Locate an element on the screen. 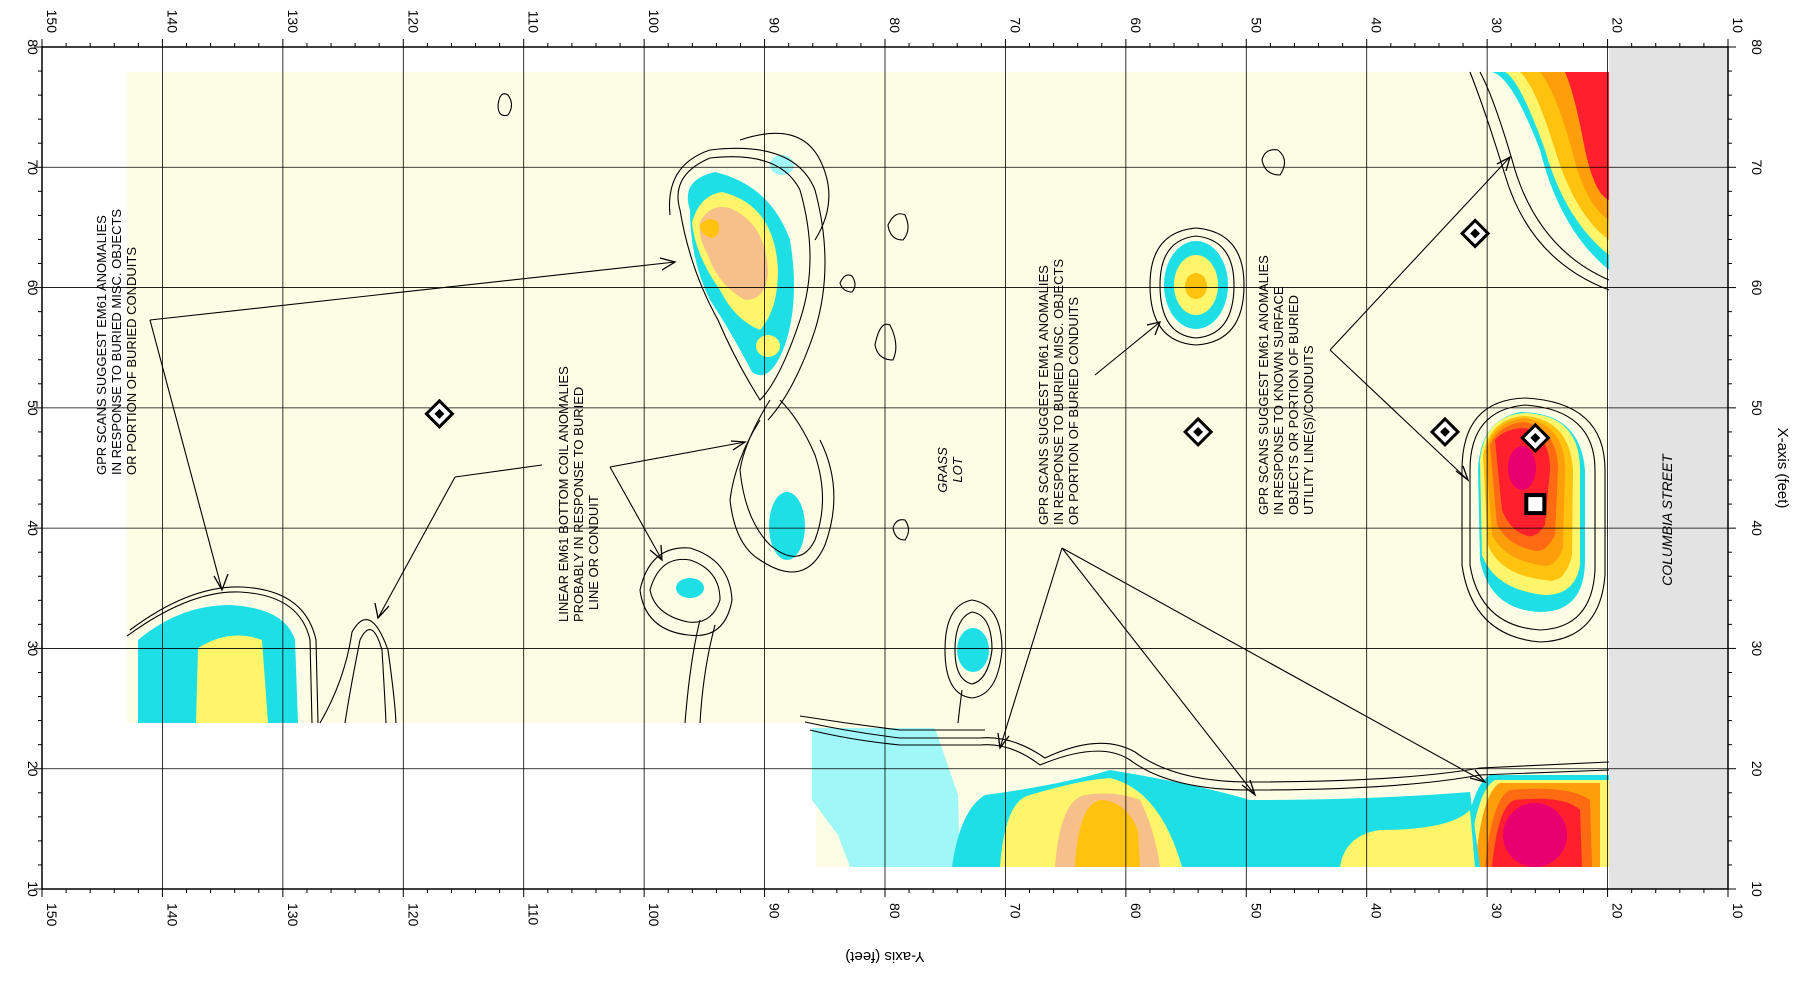 This screenshot has height=985, width=1796. y-tick-label-bottom-150: 150 is located at coordinates (52, 915).